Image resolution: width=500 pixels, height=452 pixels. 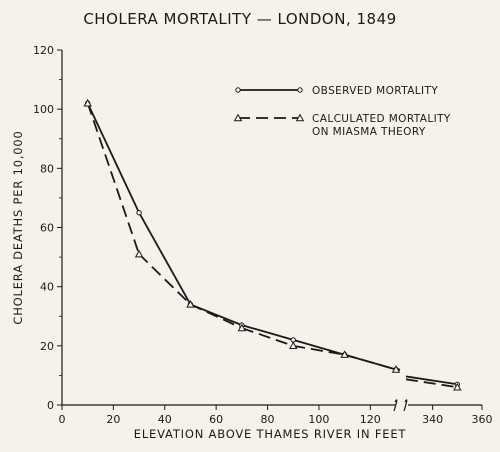 What do you see at coordinates (270, 434) in the screenshot?
I see `x-axis-label: ELEVATION ABOVE THAMES RIVER IN FEET` at bounding box center [270, 434].